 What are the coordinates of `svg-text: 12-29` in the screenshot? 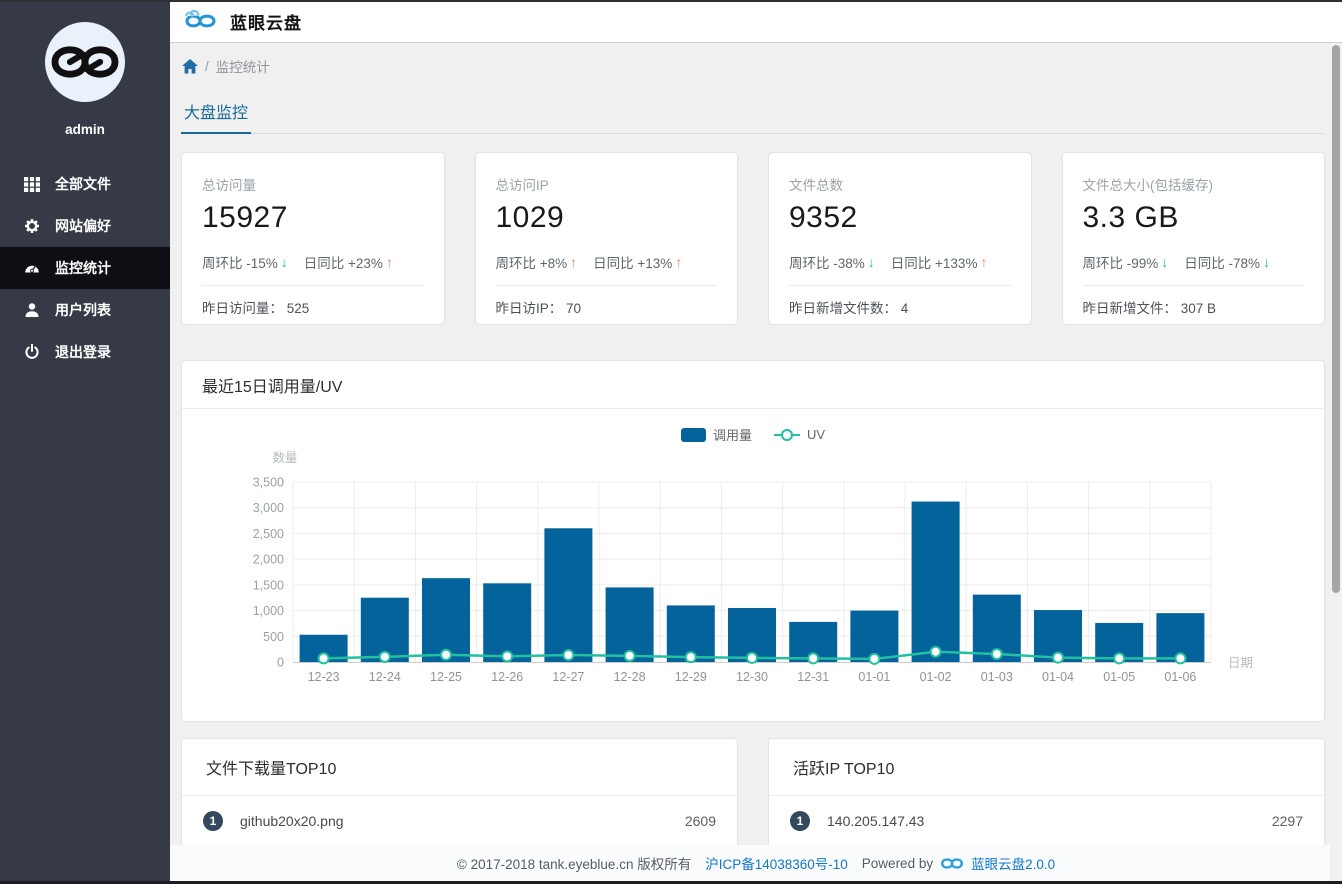 It's located at (691, 677).